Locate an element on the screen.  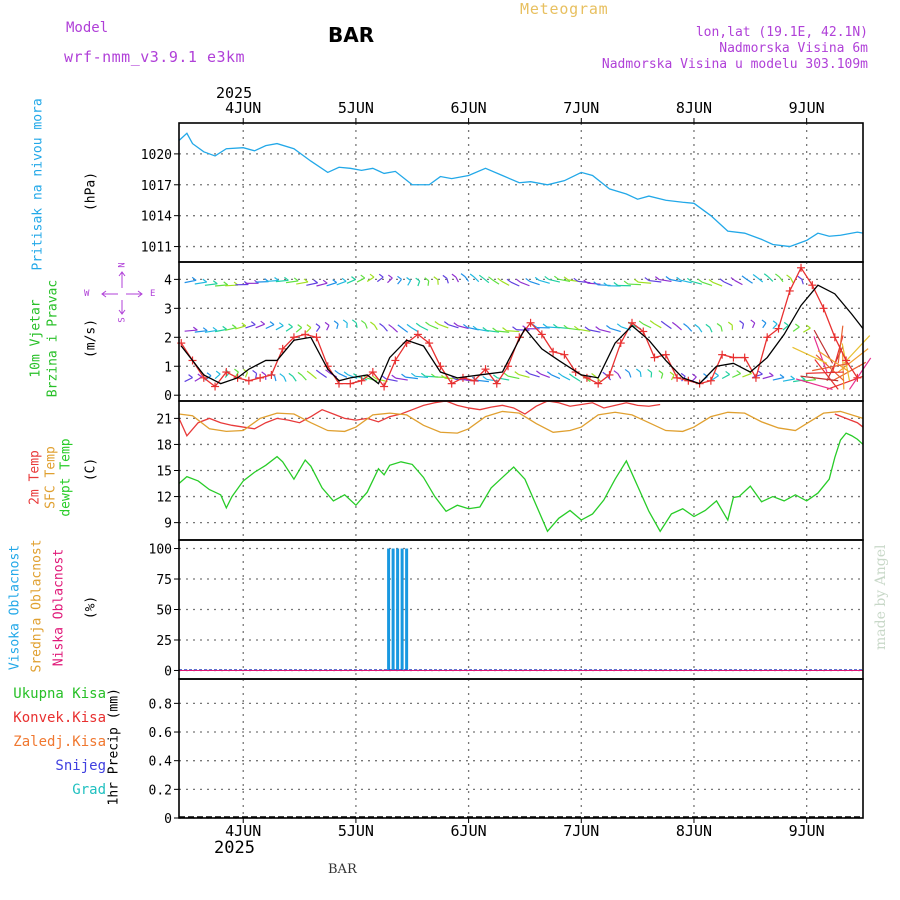
ytick-label-wind: 1 is located at coordinates (168, 367).